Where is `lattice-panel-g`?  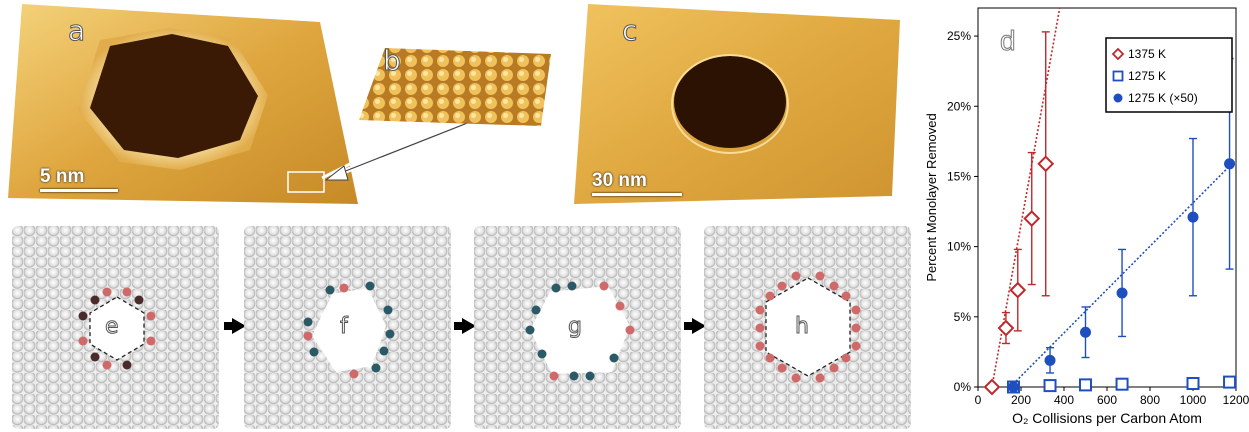
lattice-panel-g is located at coordinates (577, 327).